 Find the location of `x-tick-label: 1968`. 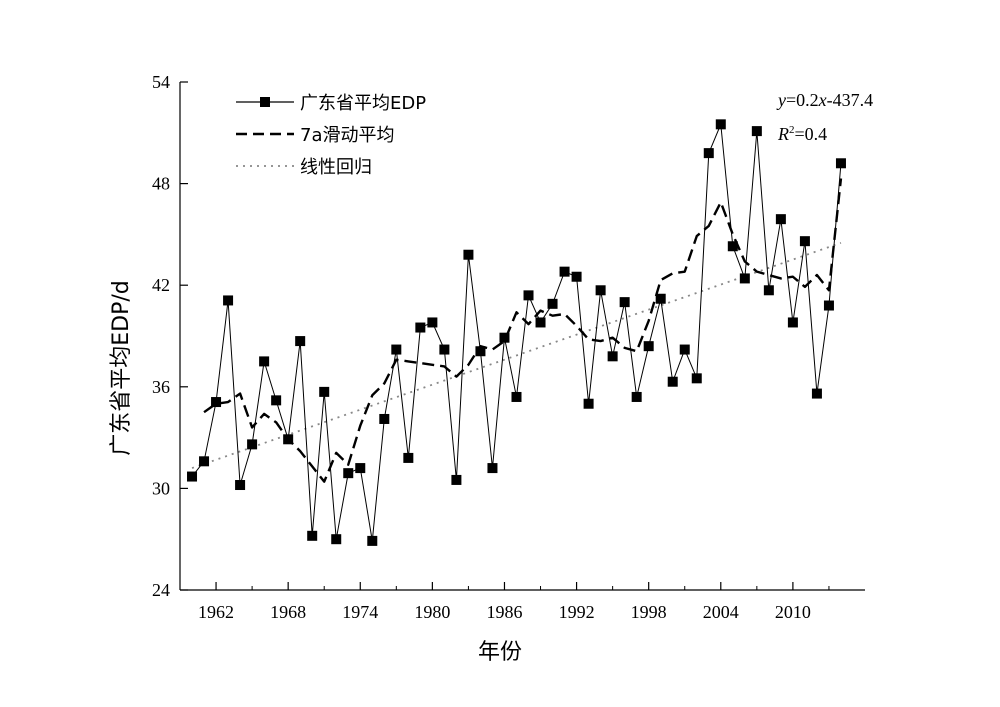

x-tick-label: 1968 is located at coordinates (288, 612).